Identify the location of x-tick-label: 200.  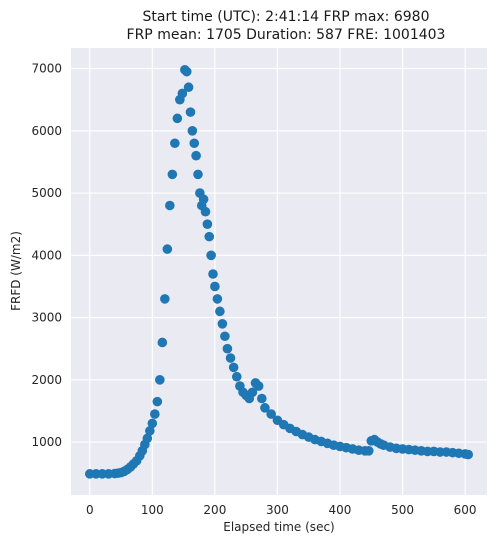
(214, 510).